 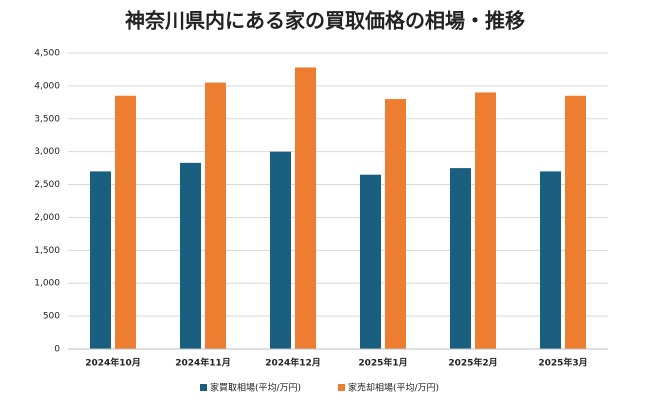 I want to click on y-tick-label: 500, so click(x=51, y=317).